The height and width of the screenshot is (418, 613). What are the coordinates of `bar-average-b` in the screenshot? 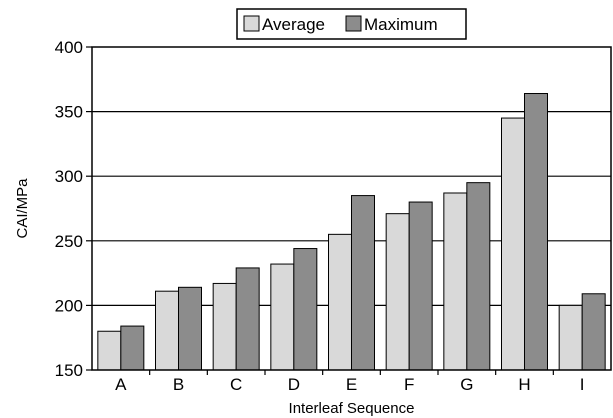 It's located at (167, 330).